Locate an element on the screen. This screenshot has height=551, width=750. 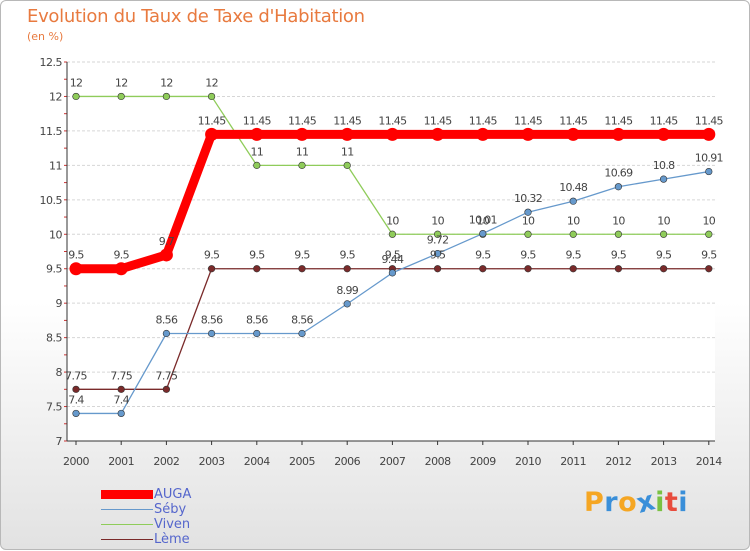
x-tick-label: 2007 is located at coordinates (392, 461).